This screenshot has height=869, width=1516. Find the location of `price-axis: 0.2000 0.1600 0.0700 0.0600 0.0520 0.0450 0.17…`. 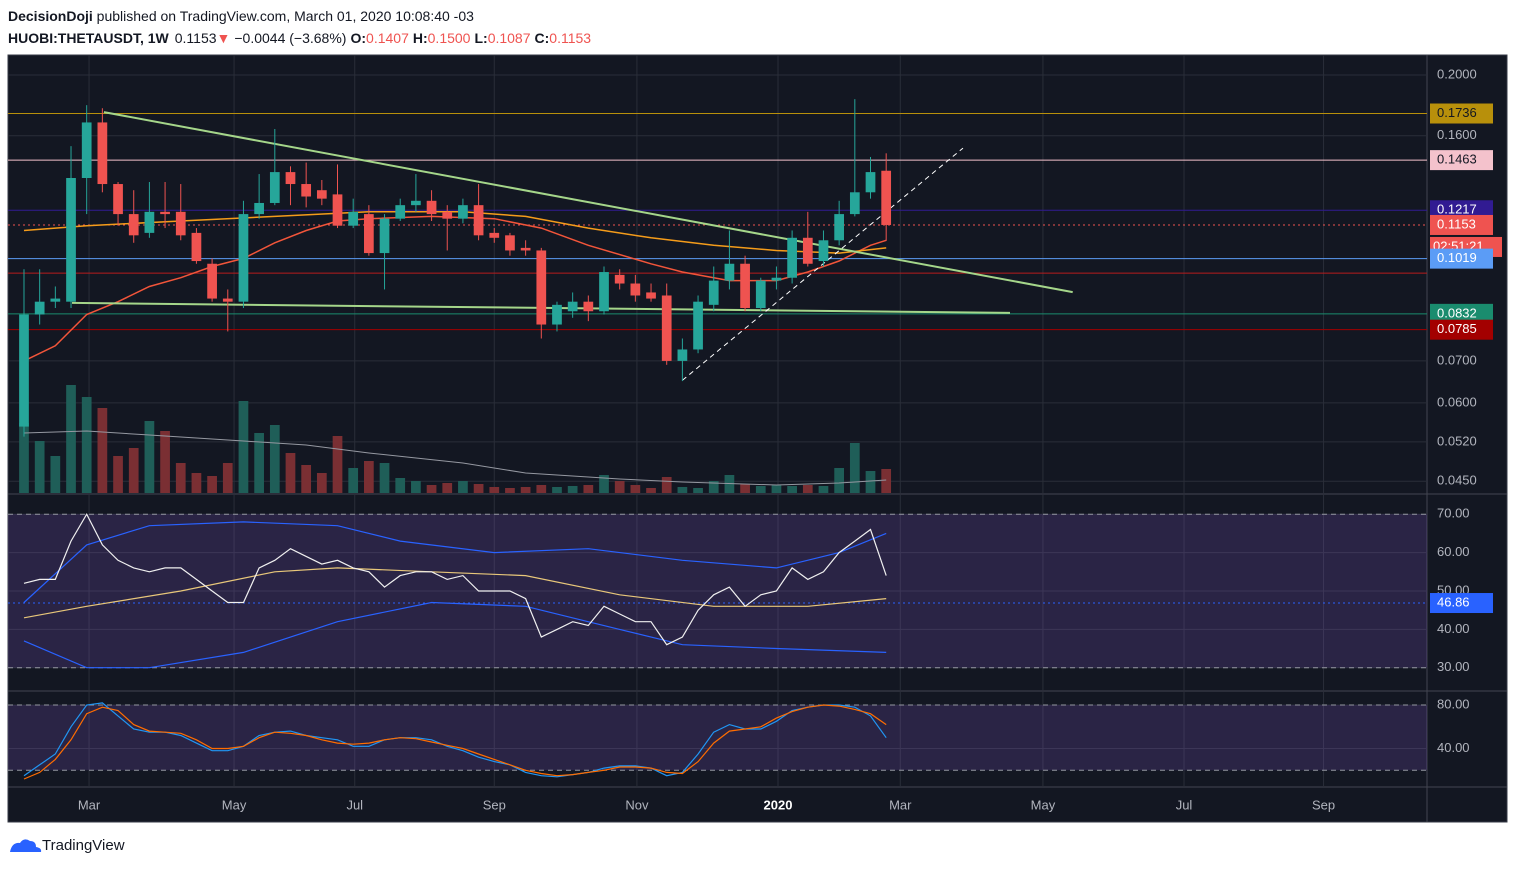

price-axis: 0.2000 0.1600 0.0700 0.0600 0.0520 0.0450 0.17… is located at coordinates (1466, 410).